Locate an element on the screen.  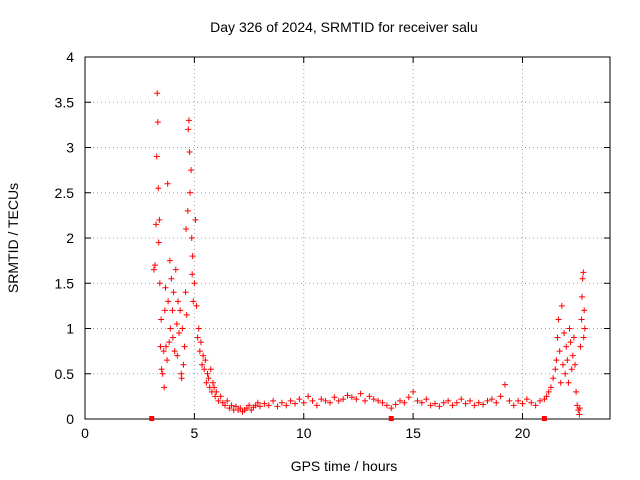
x-tick-label: 20 is located at coordinates (523, 433).